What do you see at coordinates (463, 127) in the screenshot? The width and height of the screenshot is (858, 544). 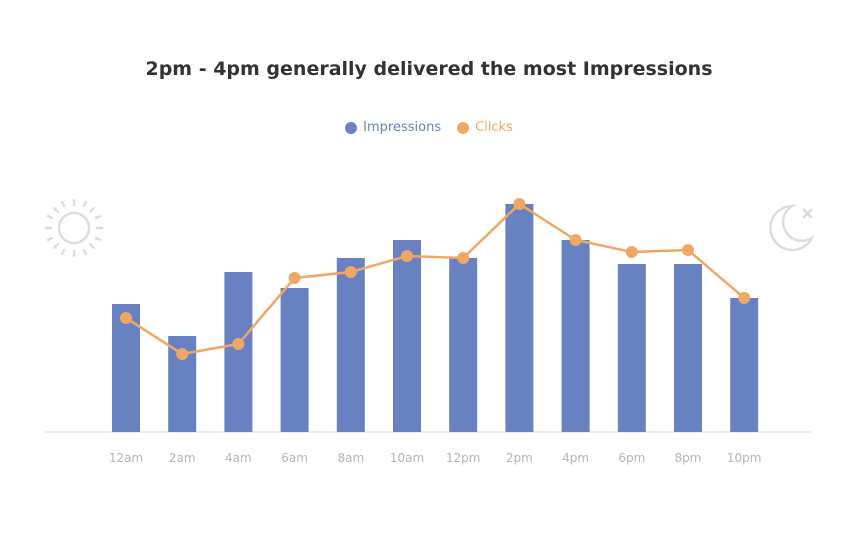 I see `legend-marker-clicks` at bounding box center [463, 127].